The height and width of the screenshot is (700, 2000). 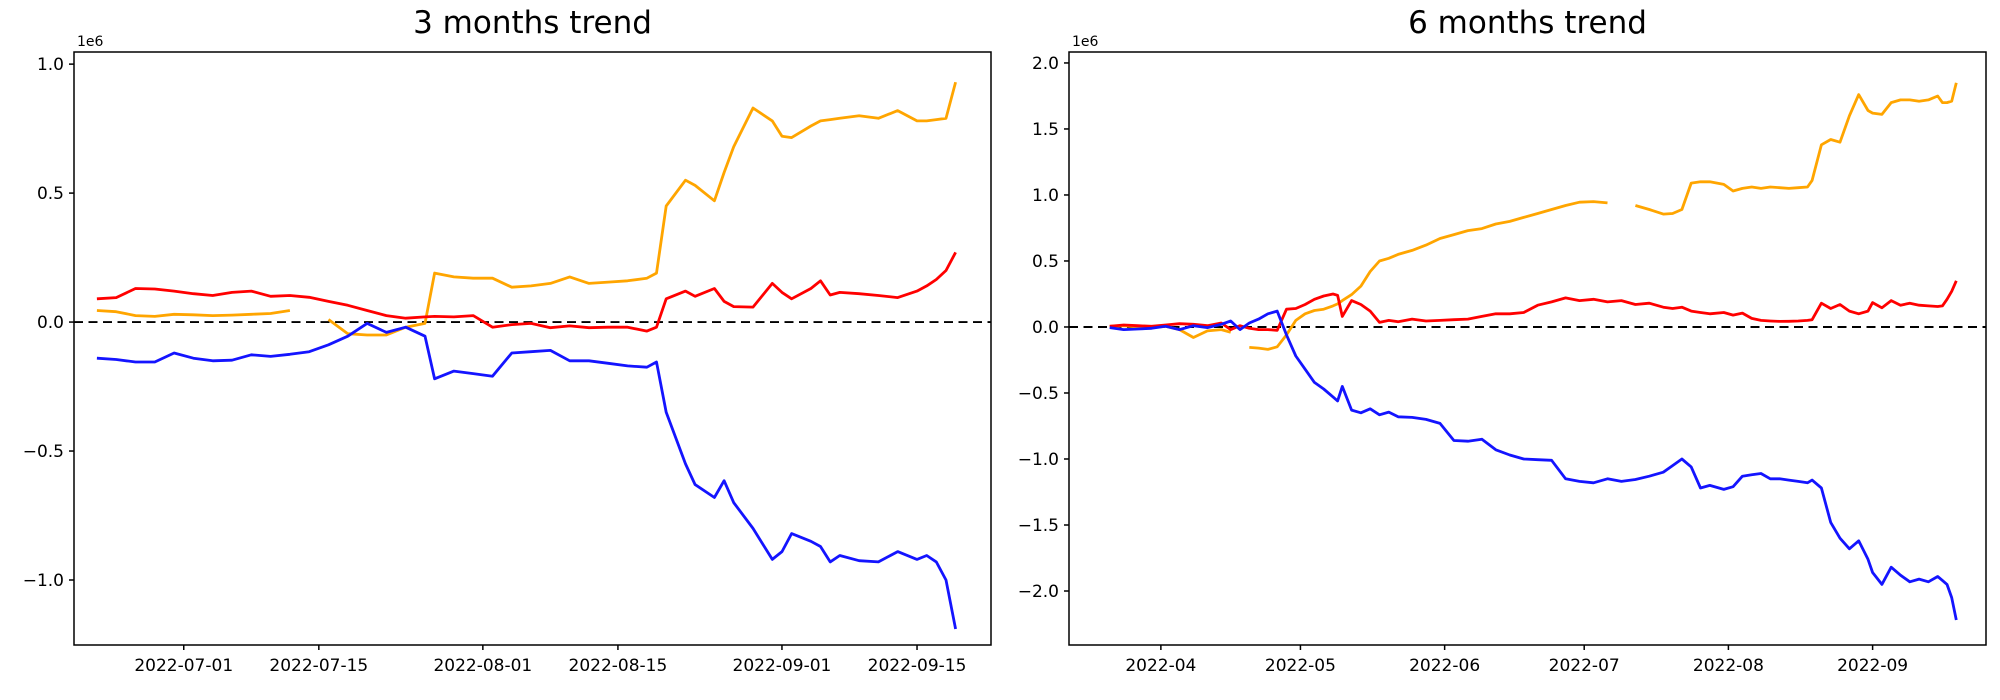 I want to click on x-tick-label: 2022-09-01, so click(x=782, y=666).